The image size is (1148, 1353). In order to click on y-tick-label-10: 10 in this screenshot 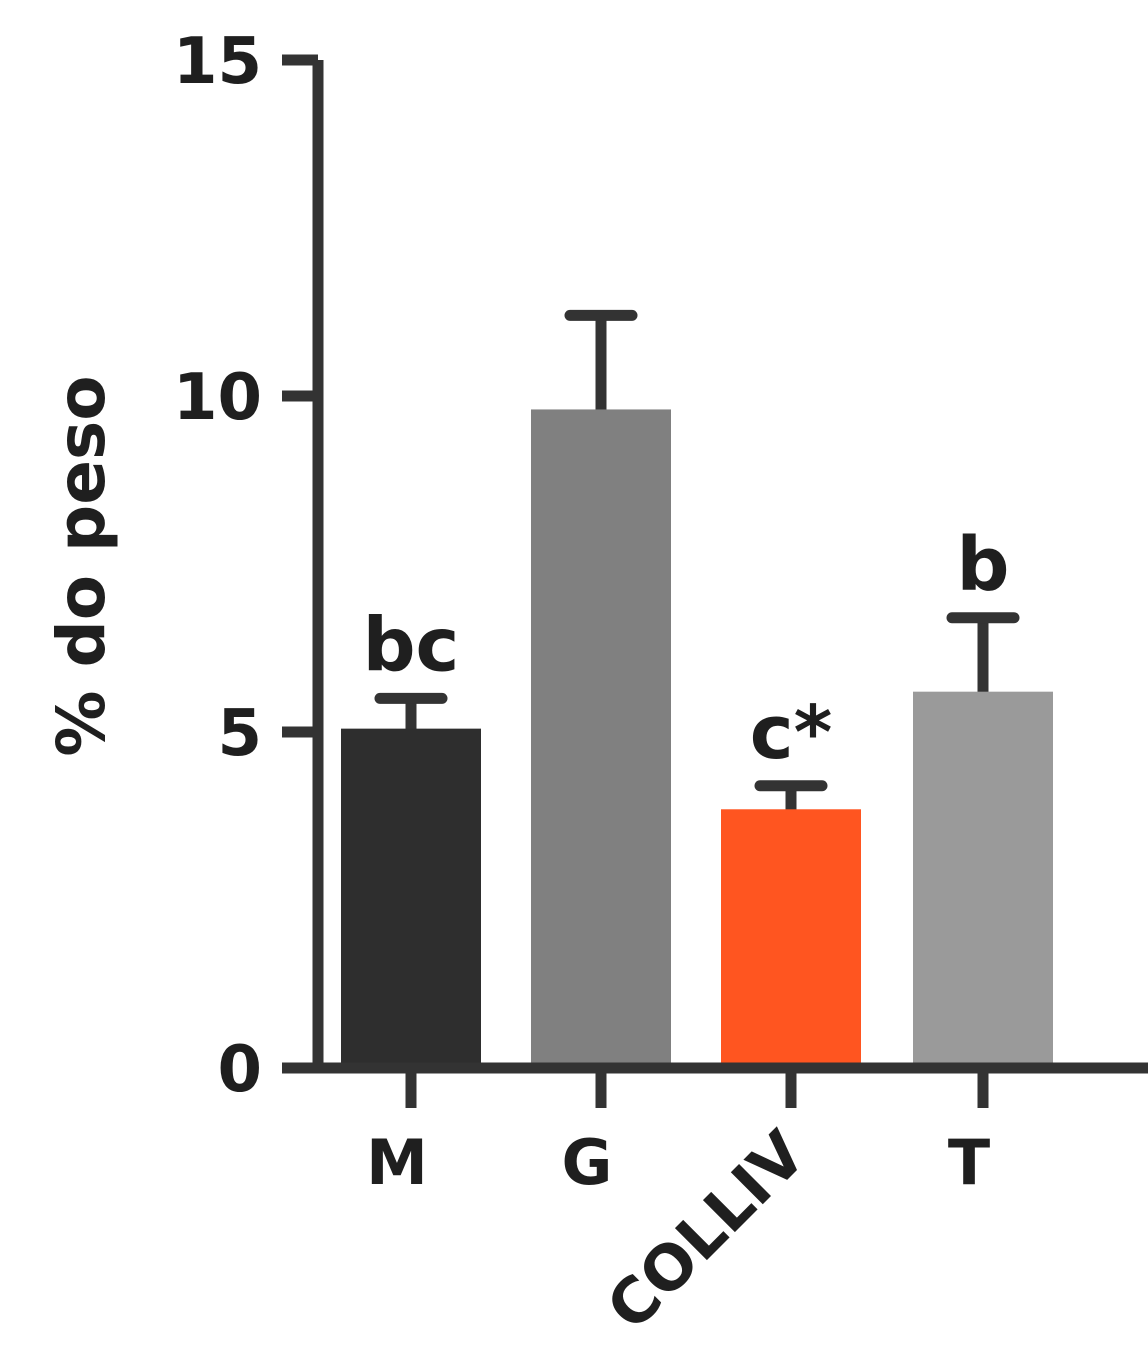, I will do `click(217, 398)`.